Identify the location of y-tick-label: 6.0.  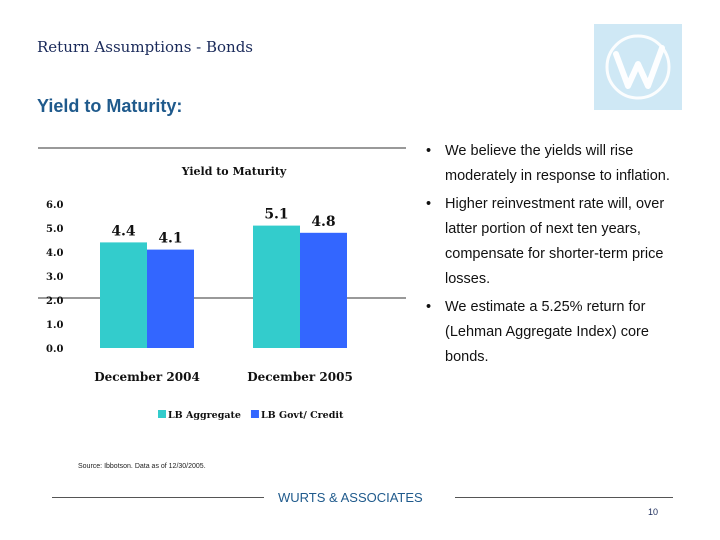
(54, 205).